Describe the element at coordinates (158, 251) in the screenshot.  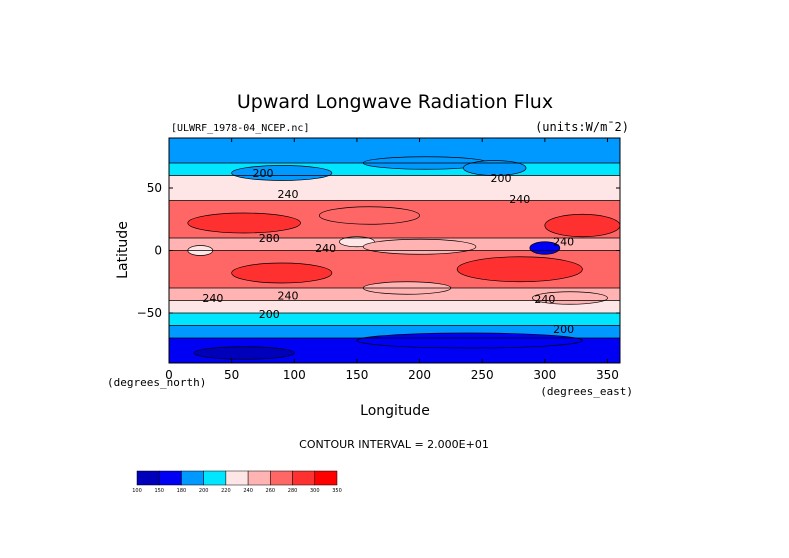
I see `y-tick-label: 0` at that location.